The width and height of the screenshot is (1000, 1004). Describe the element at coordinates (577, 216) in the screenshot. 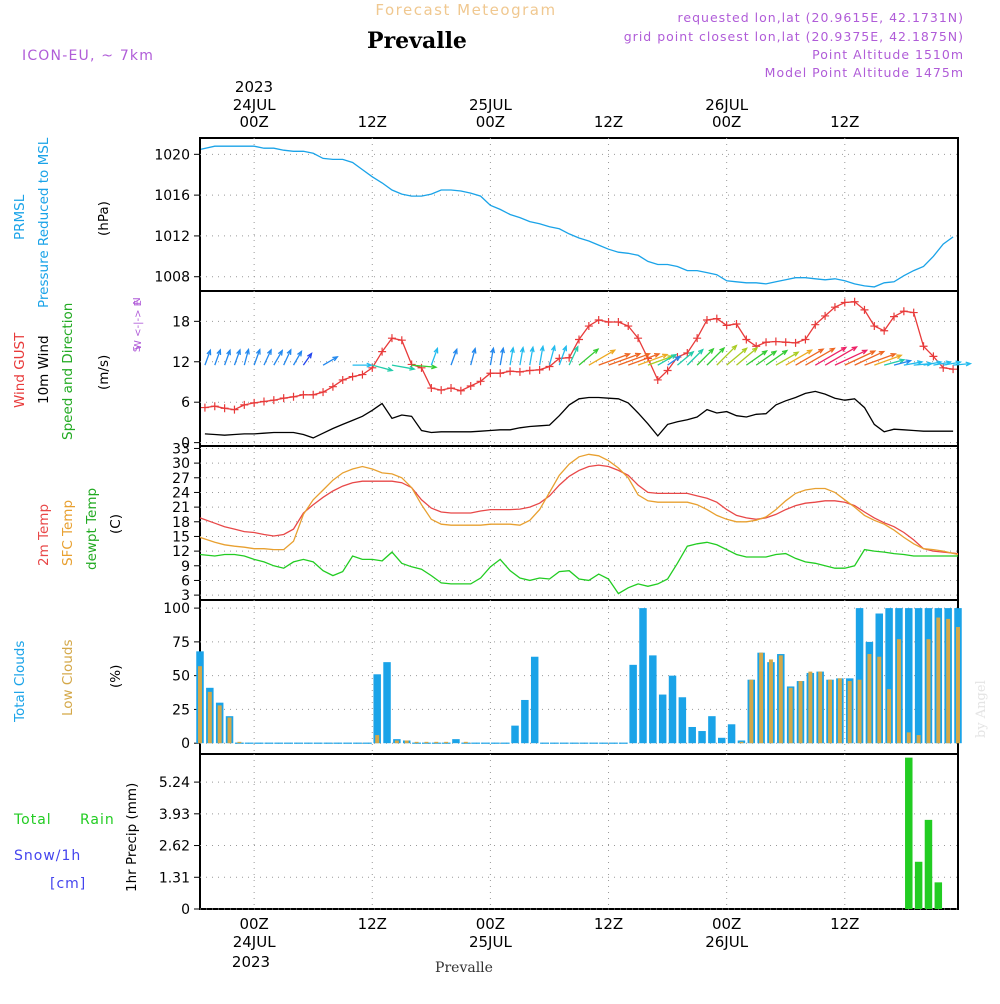

I see `pressure-series-prmsl` at that location.